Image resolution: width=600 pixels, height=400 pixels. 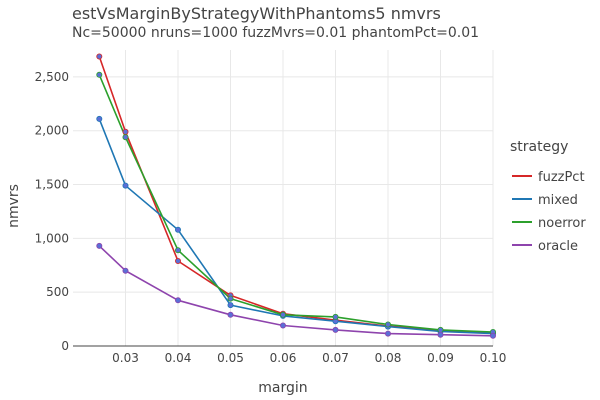 I want to click on x-tick-label: 0.09, so click(x=440, y=358).